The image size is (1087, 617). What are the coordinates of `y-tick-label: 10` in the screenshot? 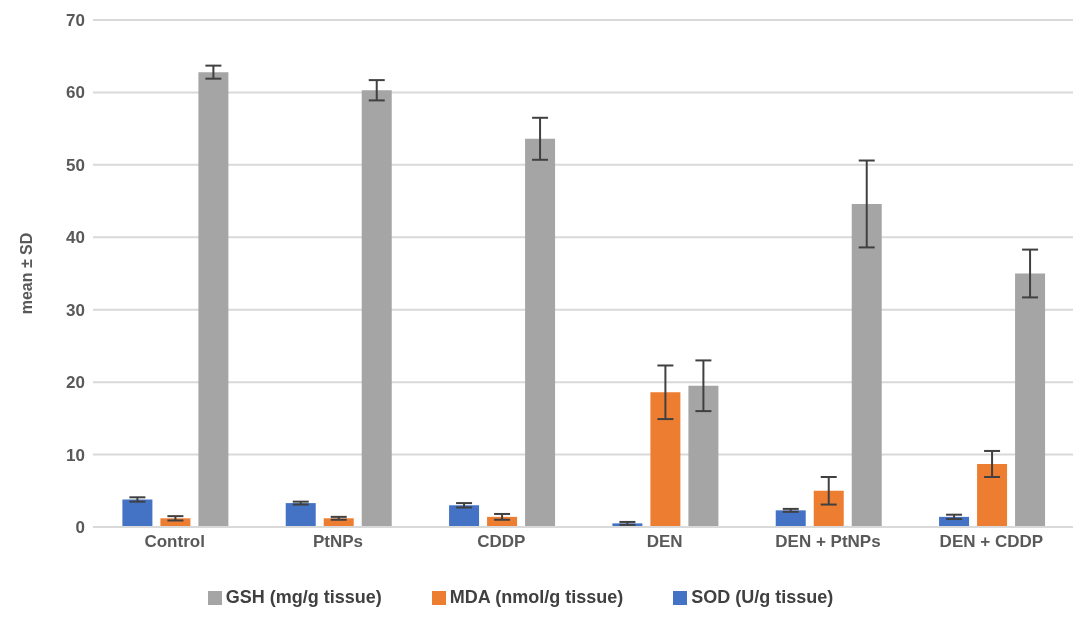 It's located at (75, 455).